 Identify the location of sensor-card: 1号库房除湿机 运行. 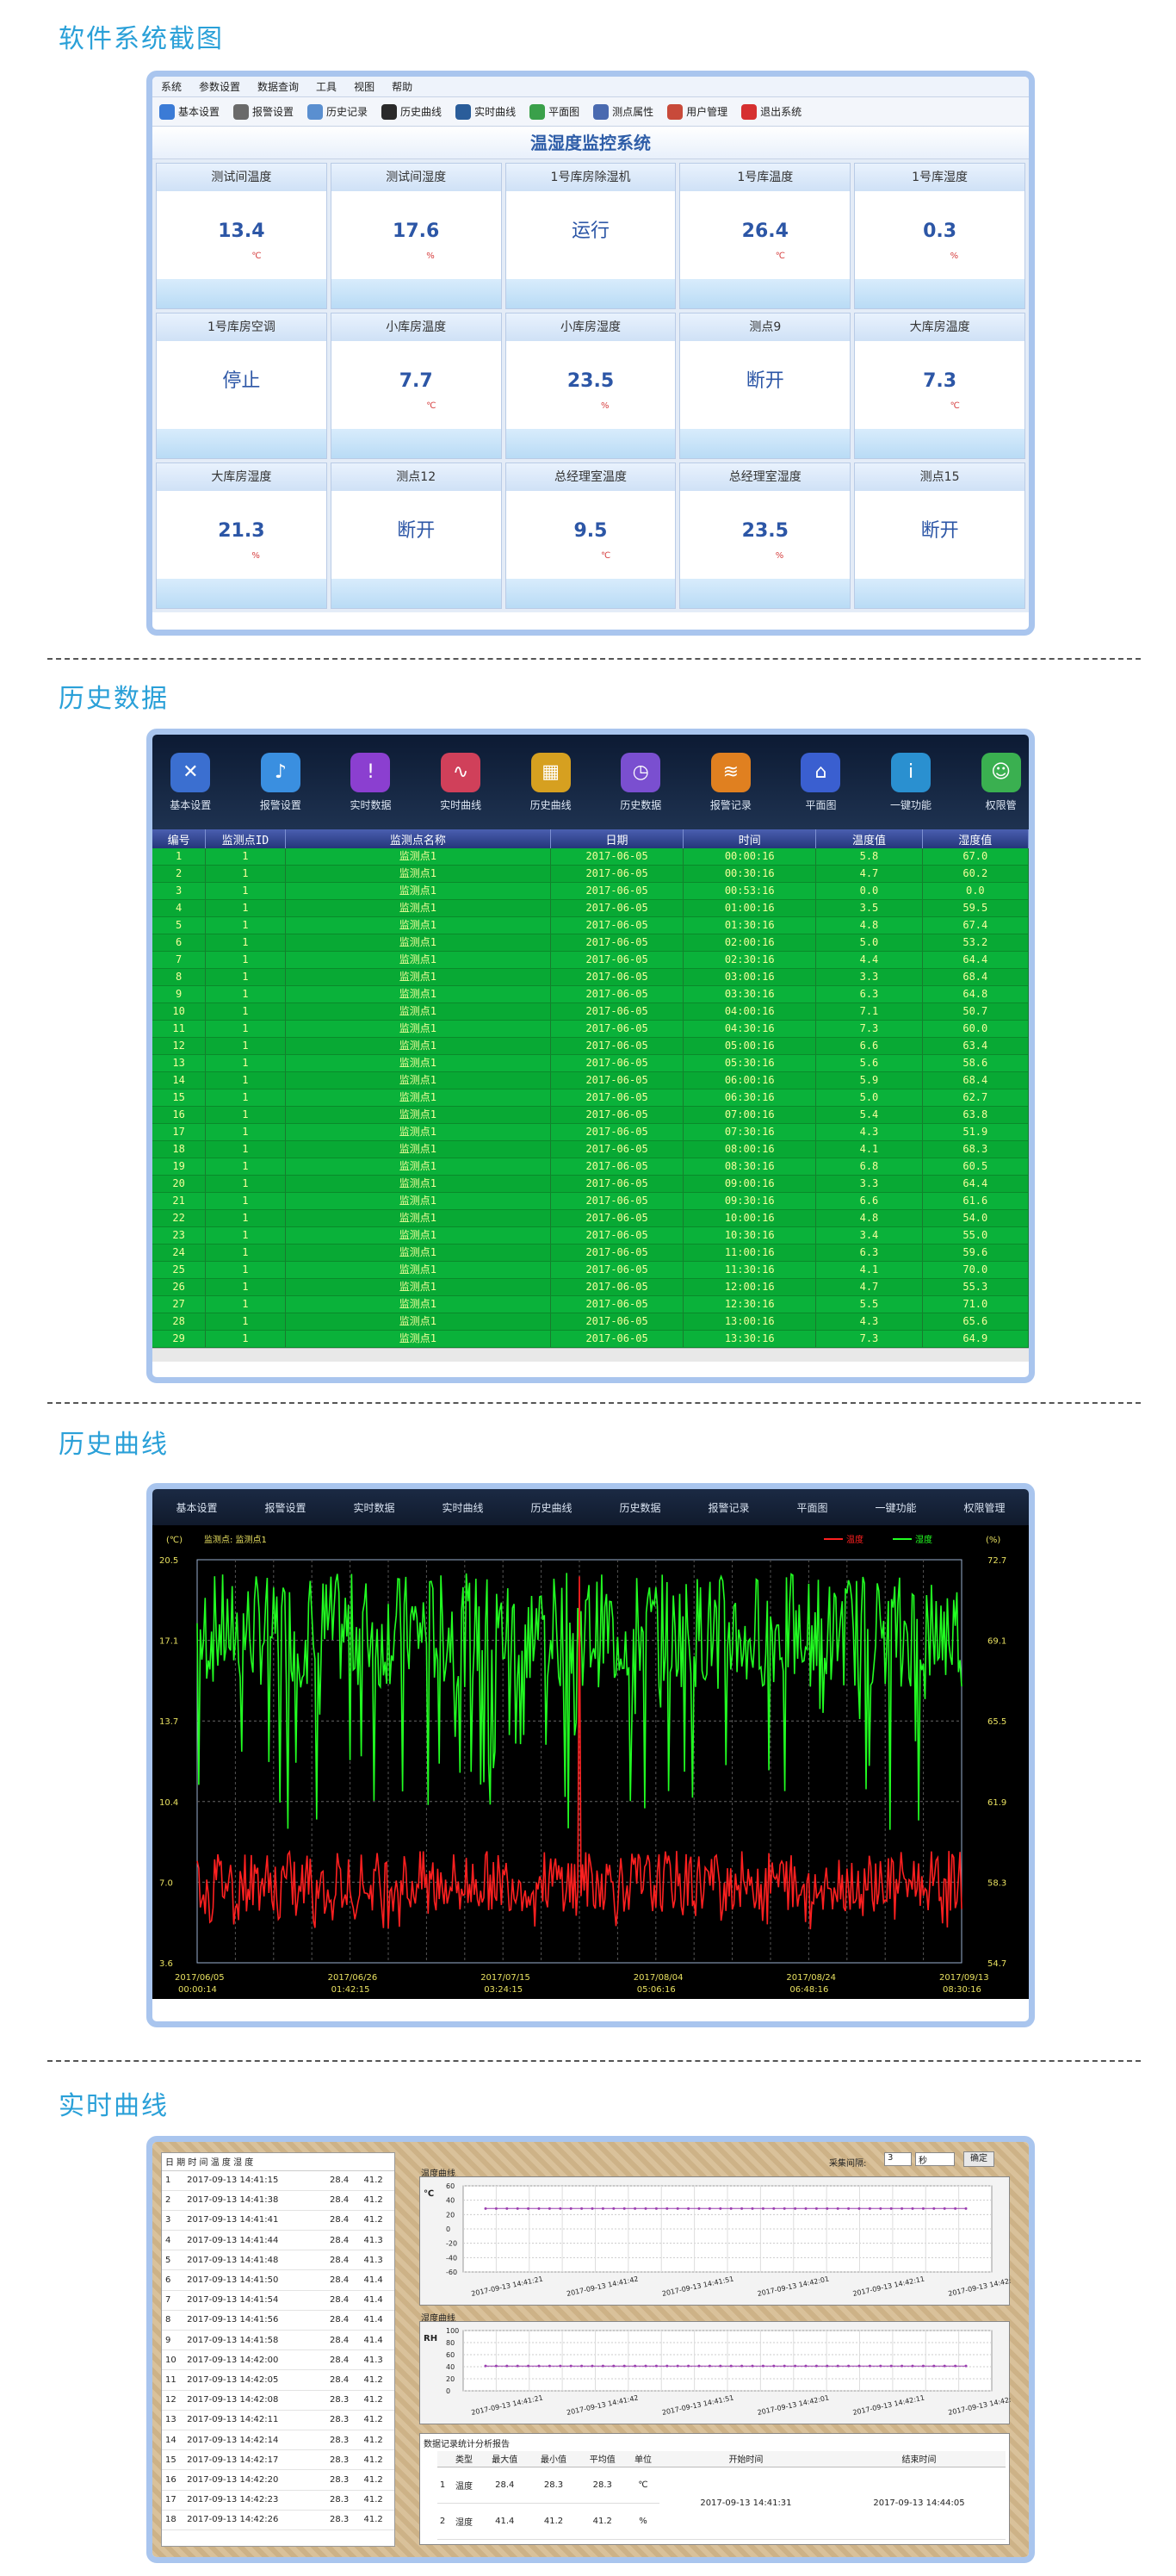
(590, 236).